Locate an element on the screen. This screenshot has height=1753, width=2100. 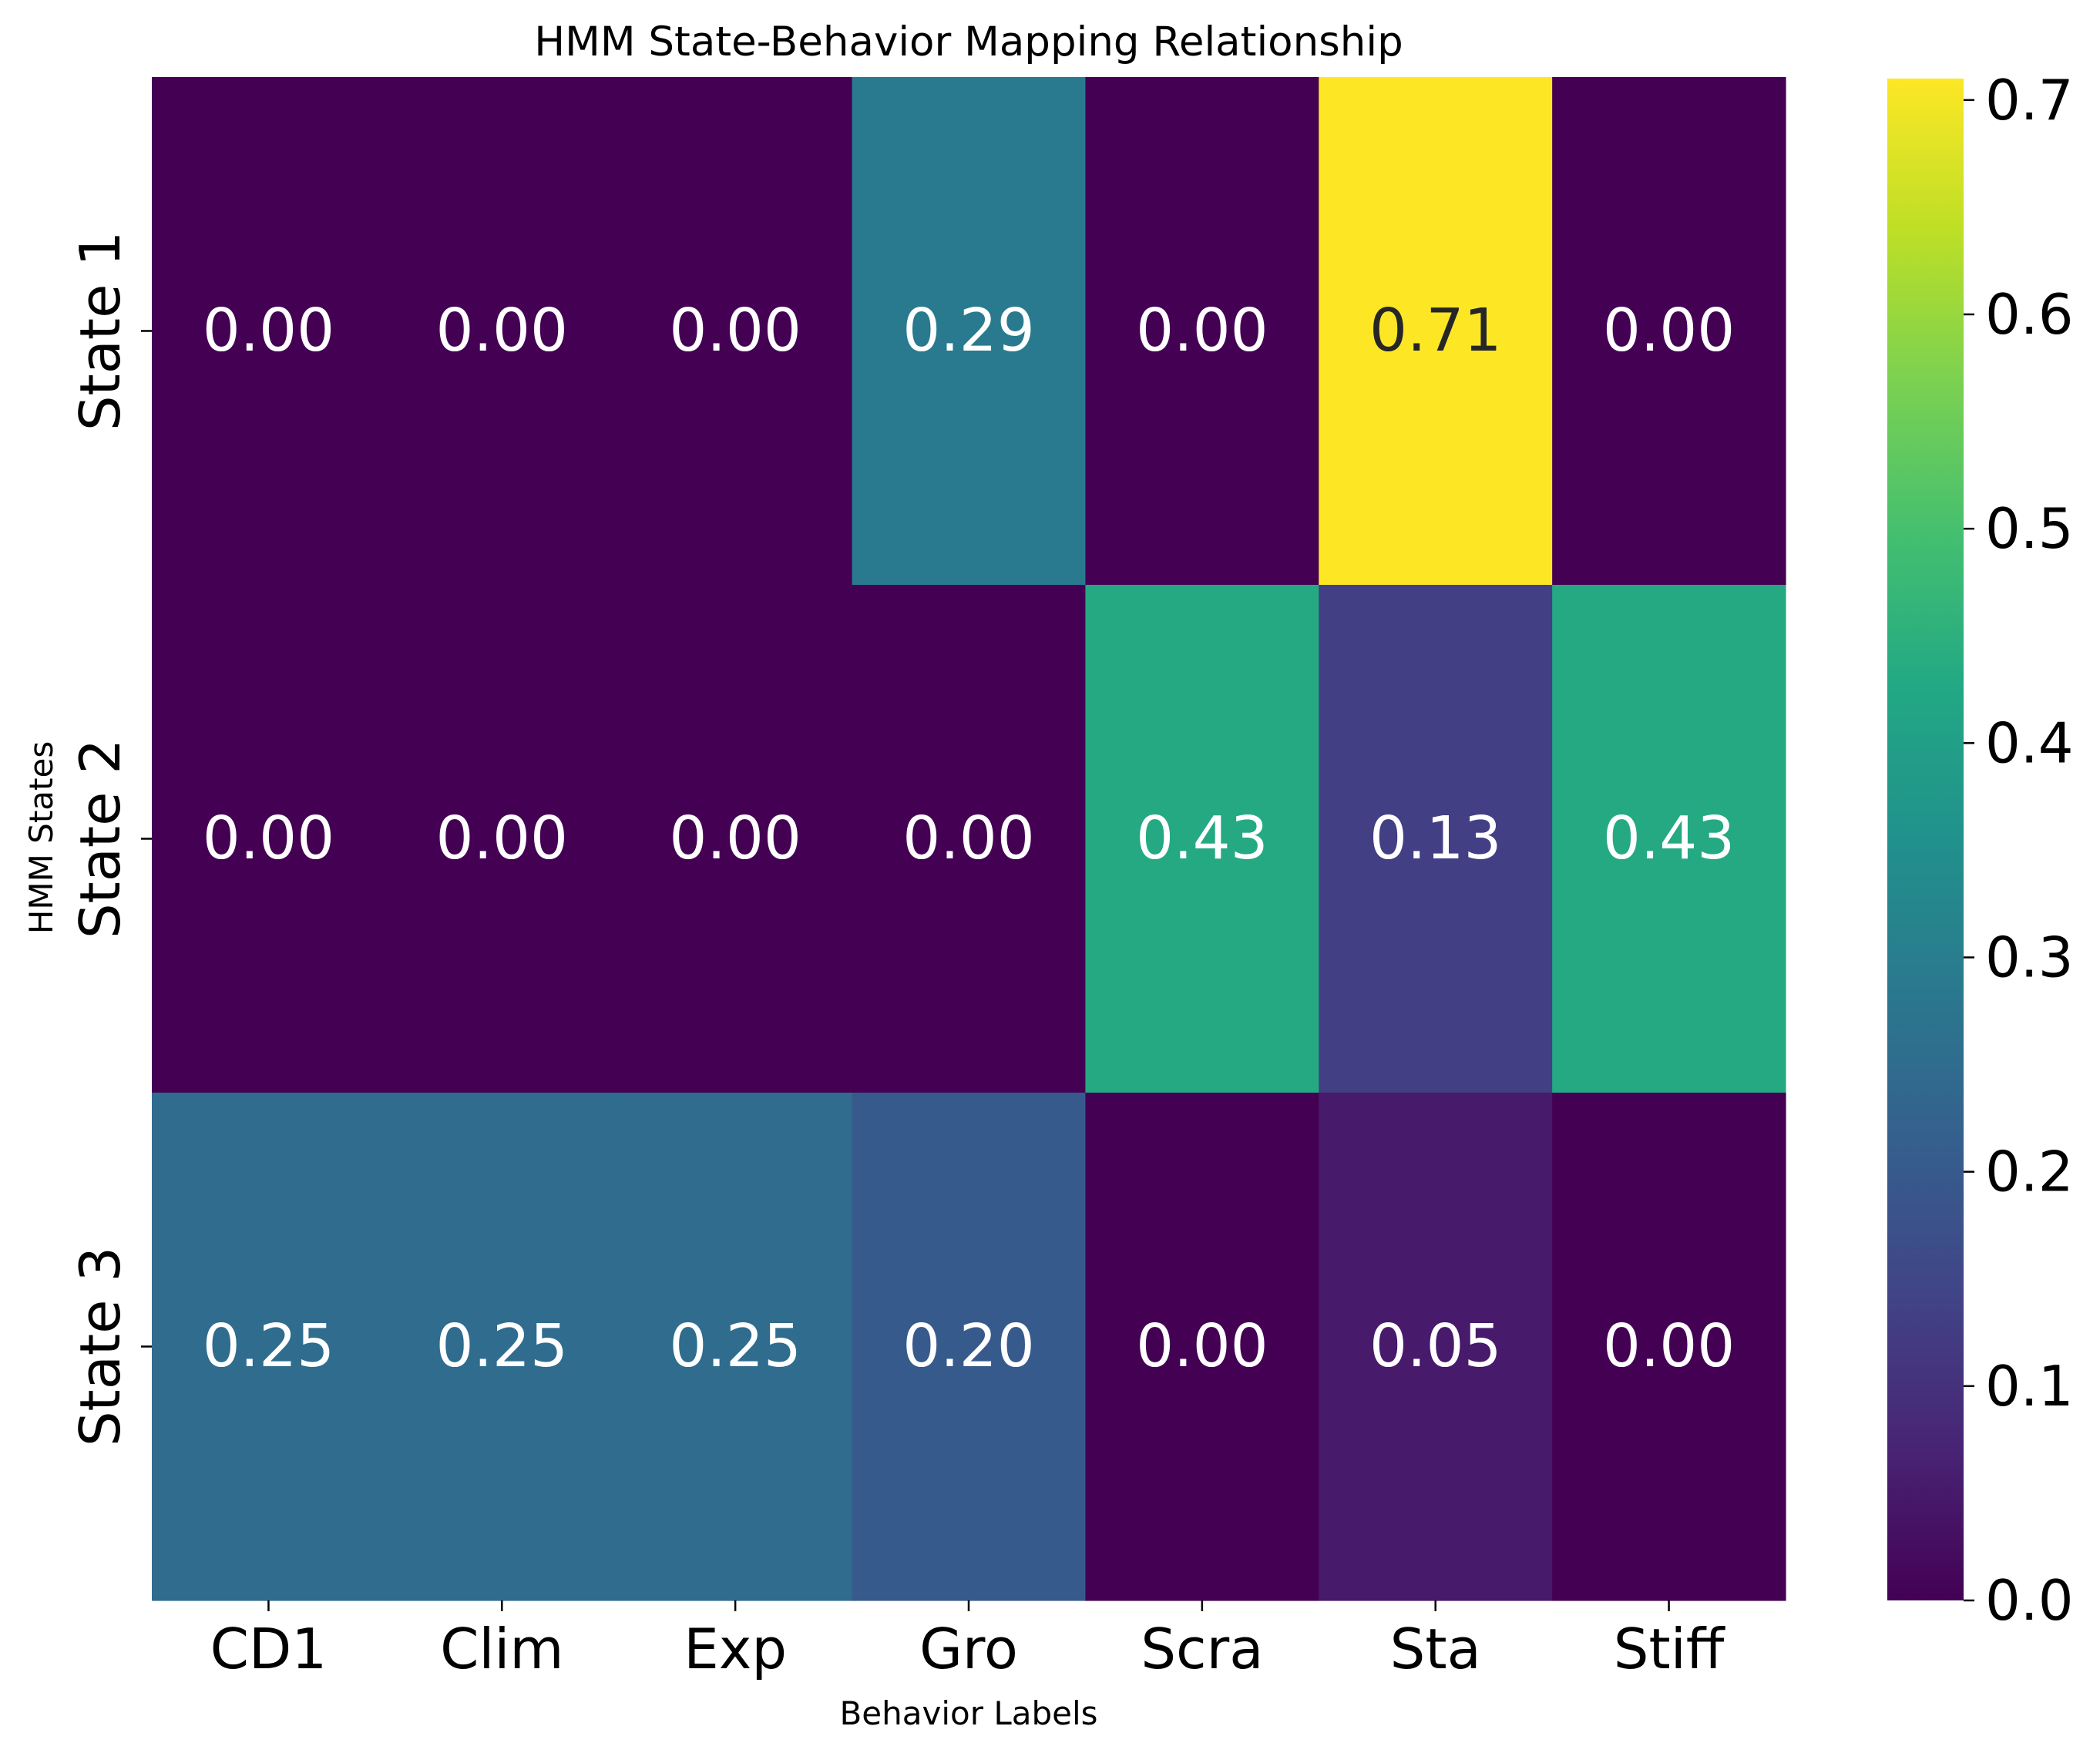
colorbar-tick-label: 0.5 is located at coordinates (2030, 528).